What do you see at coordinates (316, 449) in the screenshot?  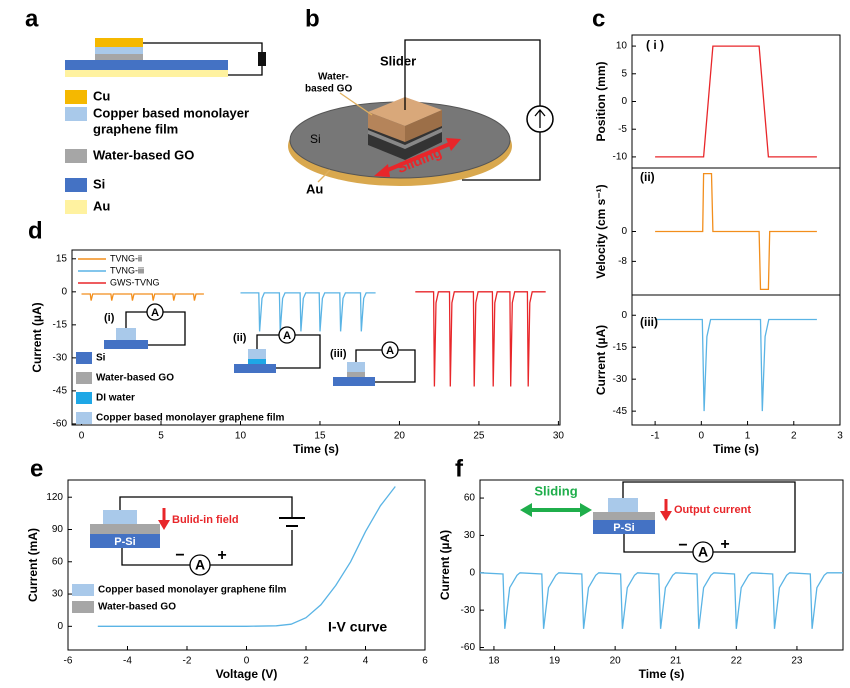 I see `x-axis-label: Time (s)` at bounding box center [316, 449].